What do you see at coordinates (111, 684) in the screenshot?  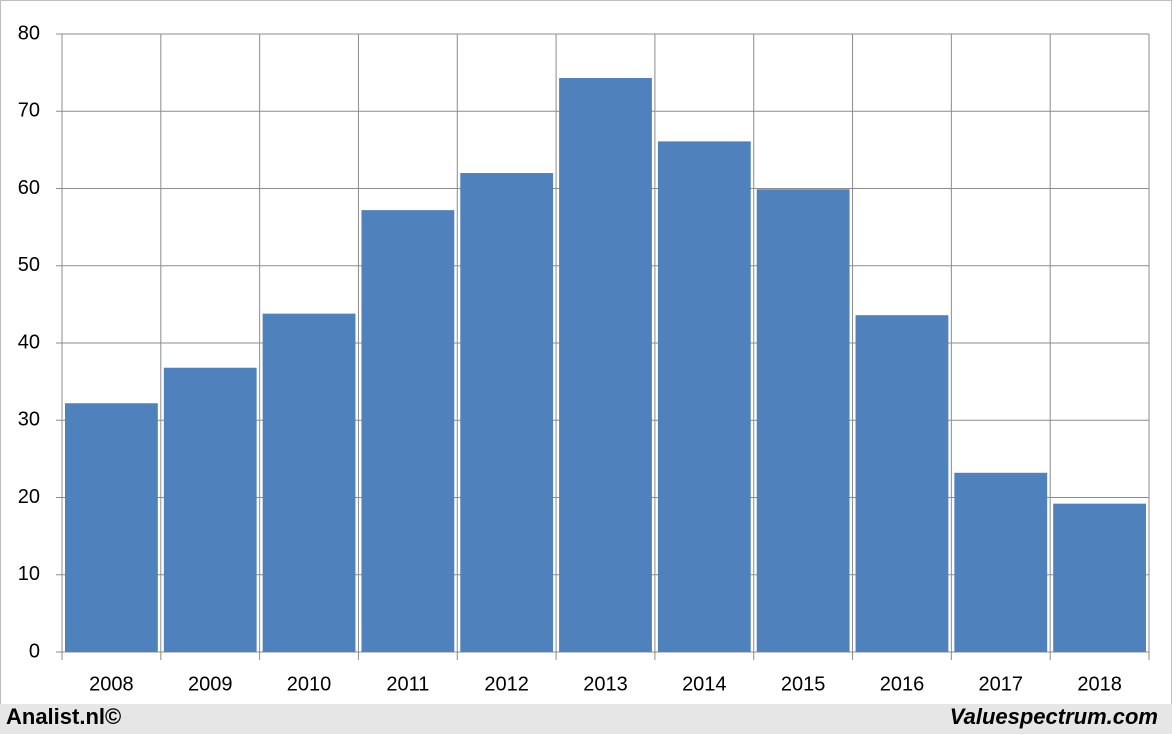 I see `x-tick-label: 2008` at bounding box center [111, 684].